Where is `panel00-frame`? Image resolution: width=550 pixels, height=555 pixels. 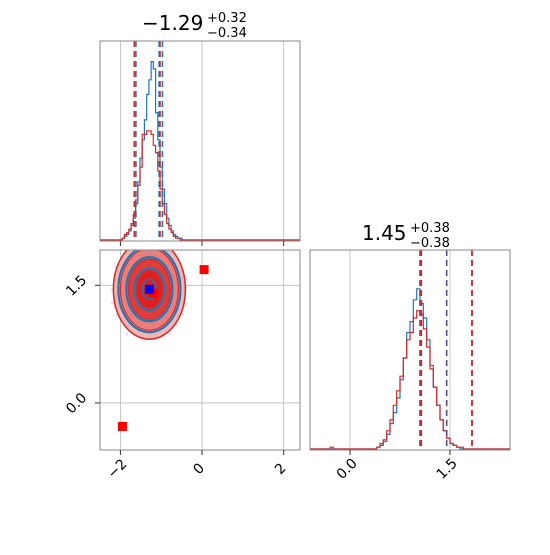
panel00-frame is located at coordinates (200, 141).